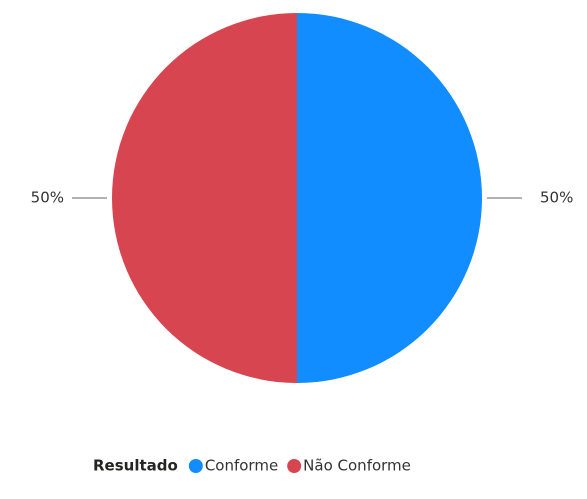  What do you see at coordinates (135, 466) in the screenshot?
I see `legend-title: Resultado` at bounding box center [135, 466].